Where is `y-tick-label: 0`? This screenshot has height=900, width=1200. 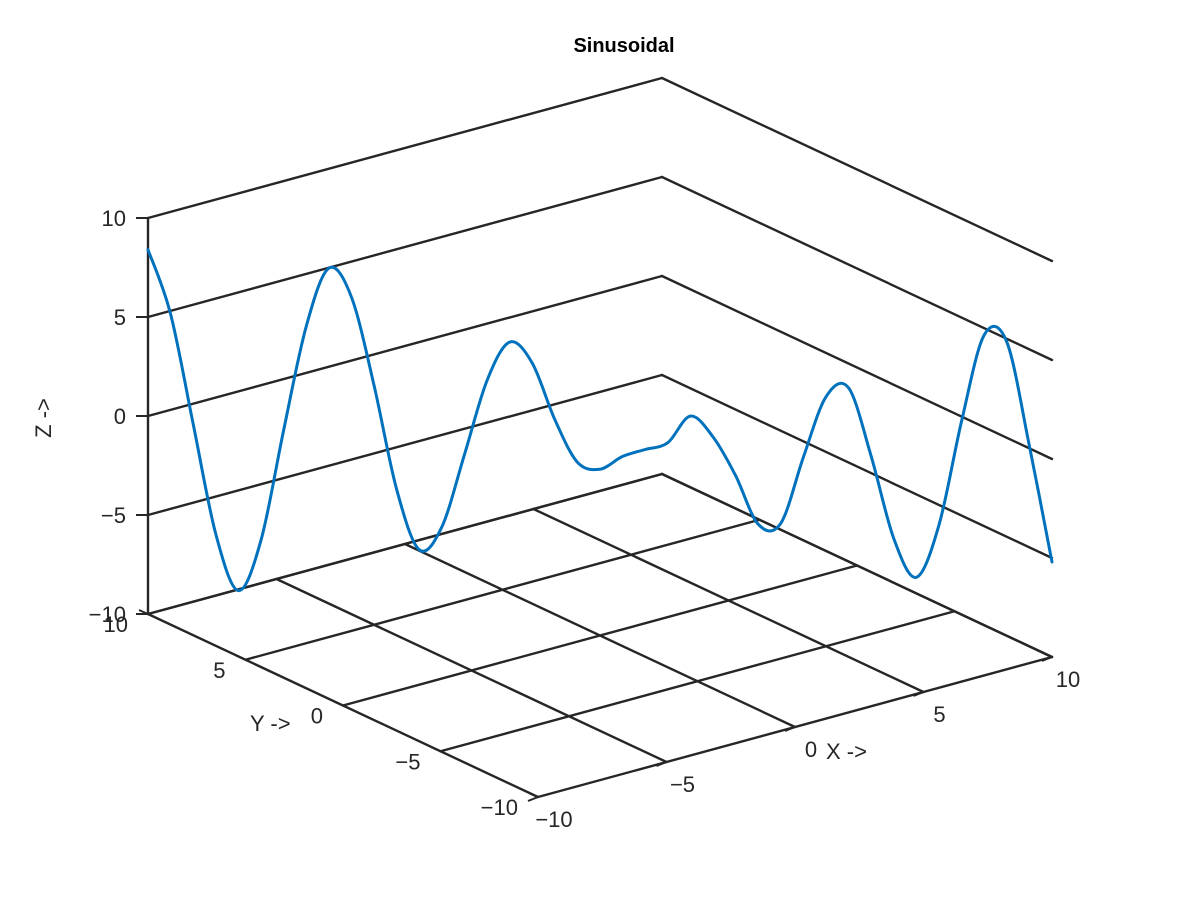
y-tick-label: 0 is located at coordinates (317, 716).